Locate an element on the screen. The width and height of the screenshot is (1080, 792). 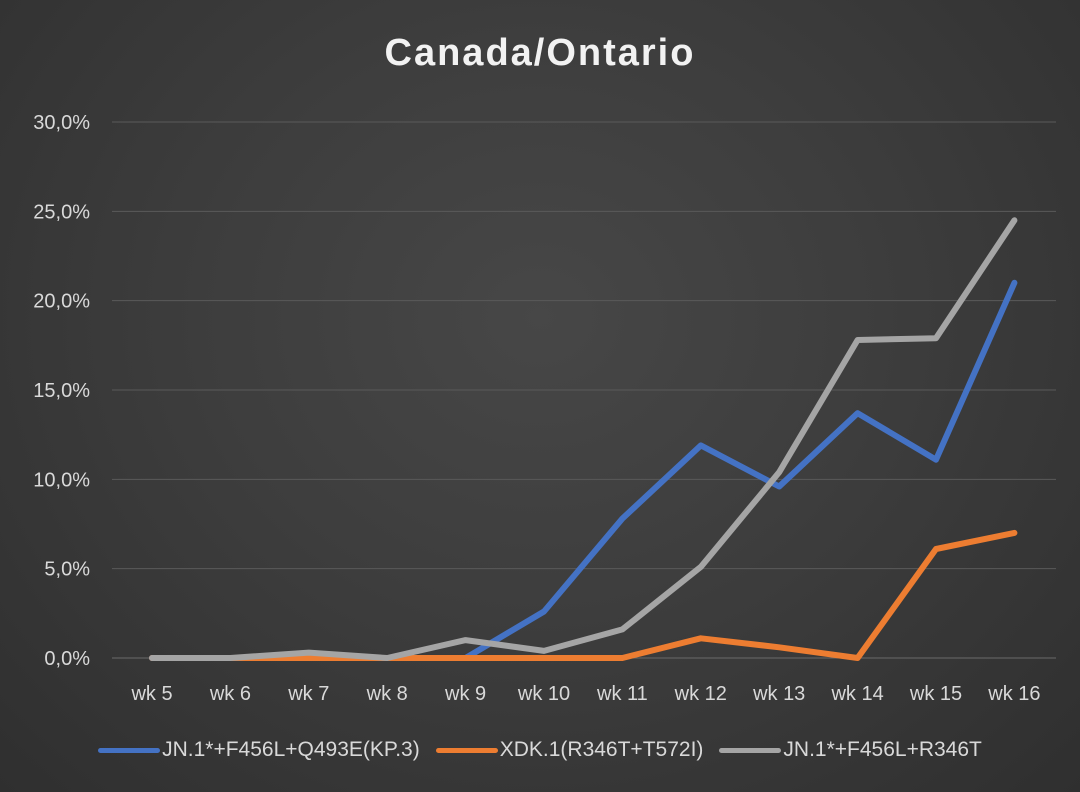
y-tick-label: 15,0% is located at coordinates (61, 391).